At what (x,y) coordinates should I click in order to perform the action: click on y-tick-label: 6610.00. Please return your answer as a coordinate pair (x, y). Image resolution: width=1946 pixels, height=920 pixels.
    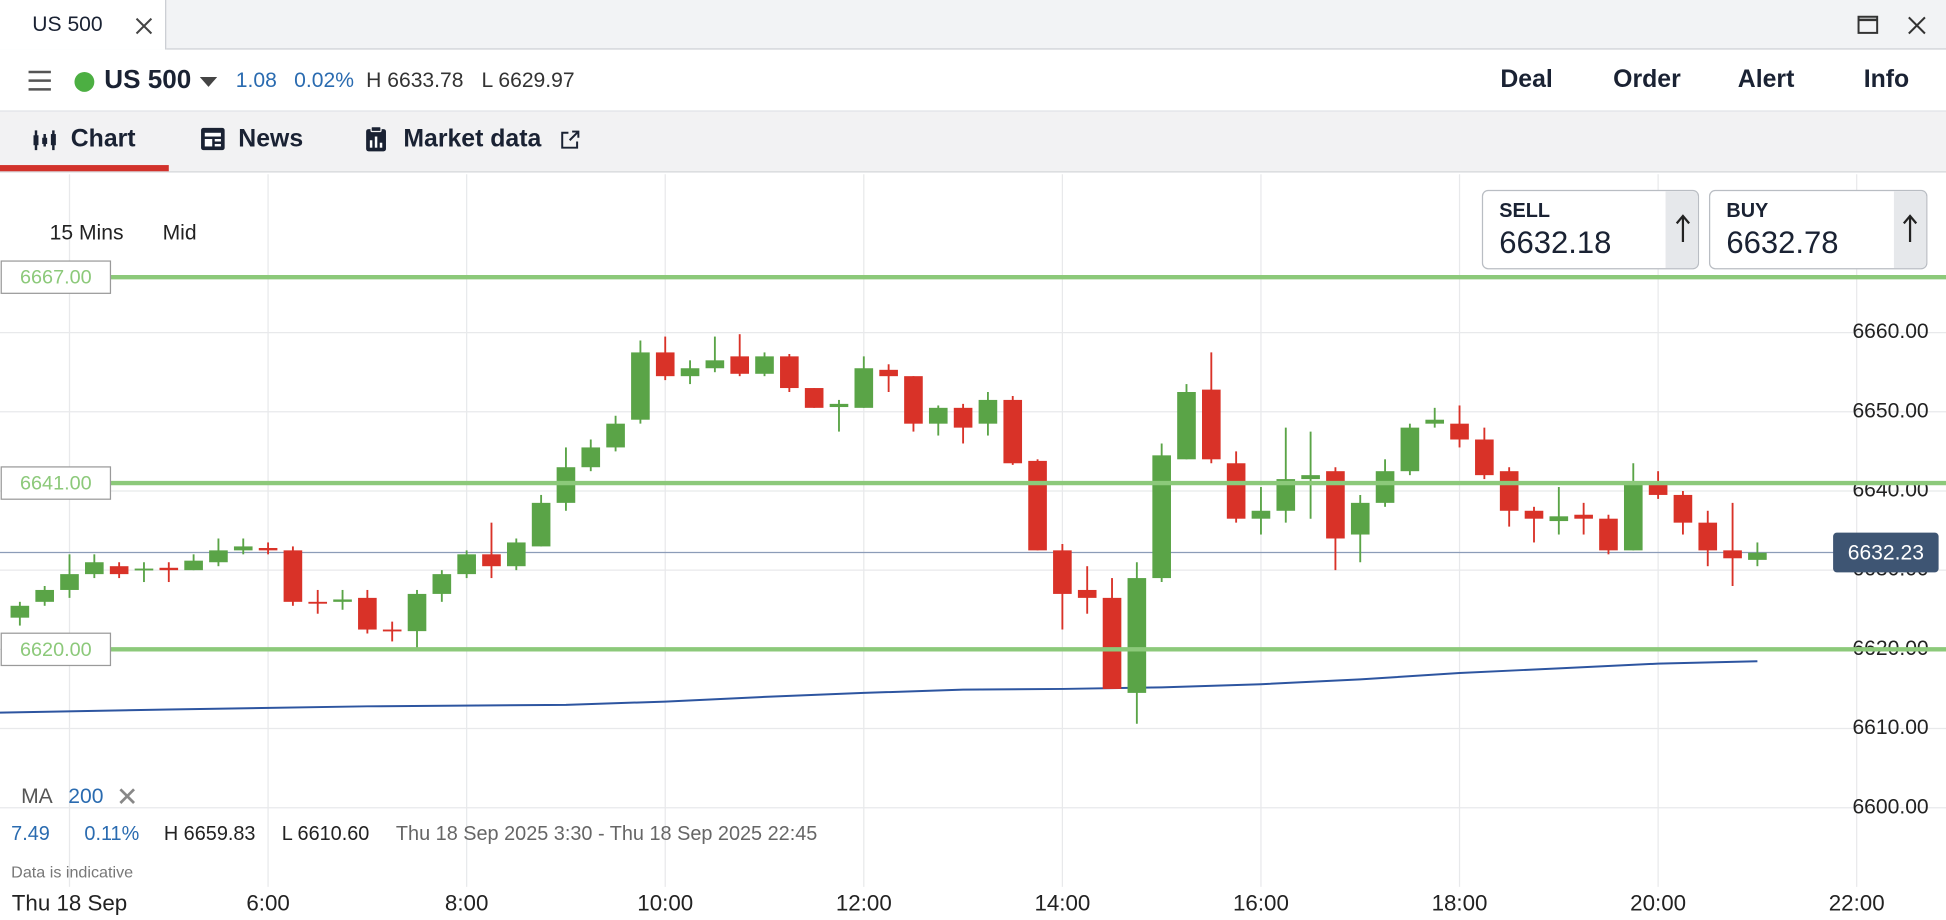
    Looking at the image, I should click on (1890, 727).